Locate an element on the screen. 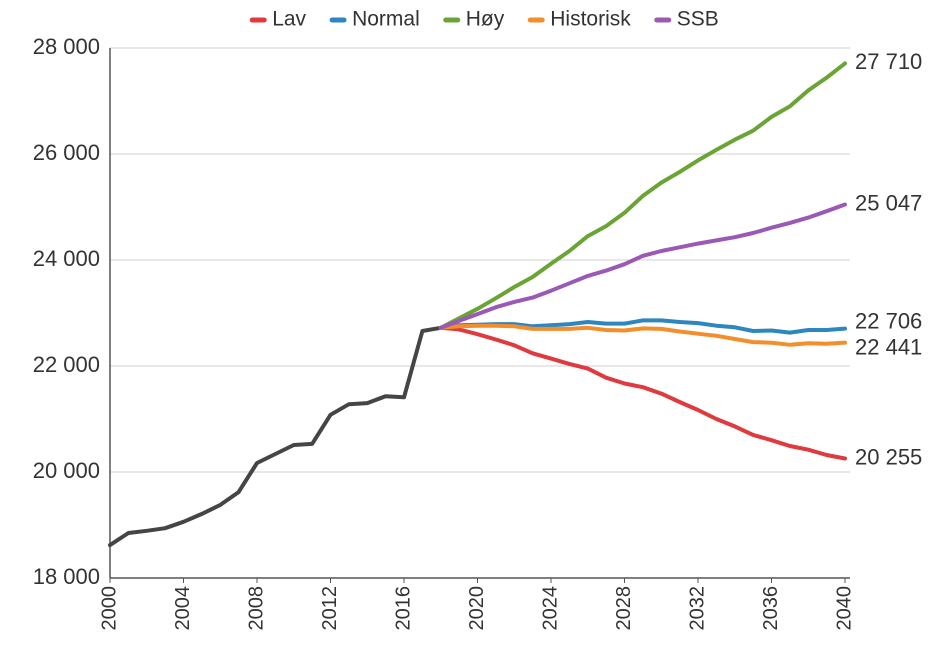 Image resolution: width=941 pixels, height=650 pixels. value-label: 22 706 is located at coordinates (888, 320).